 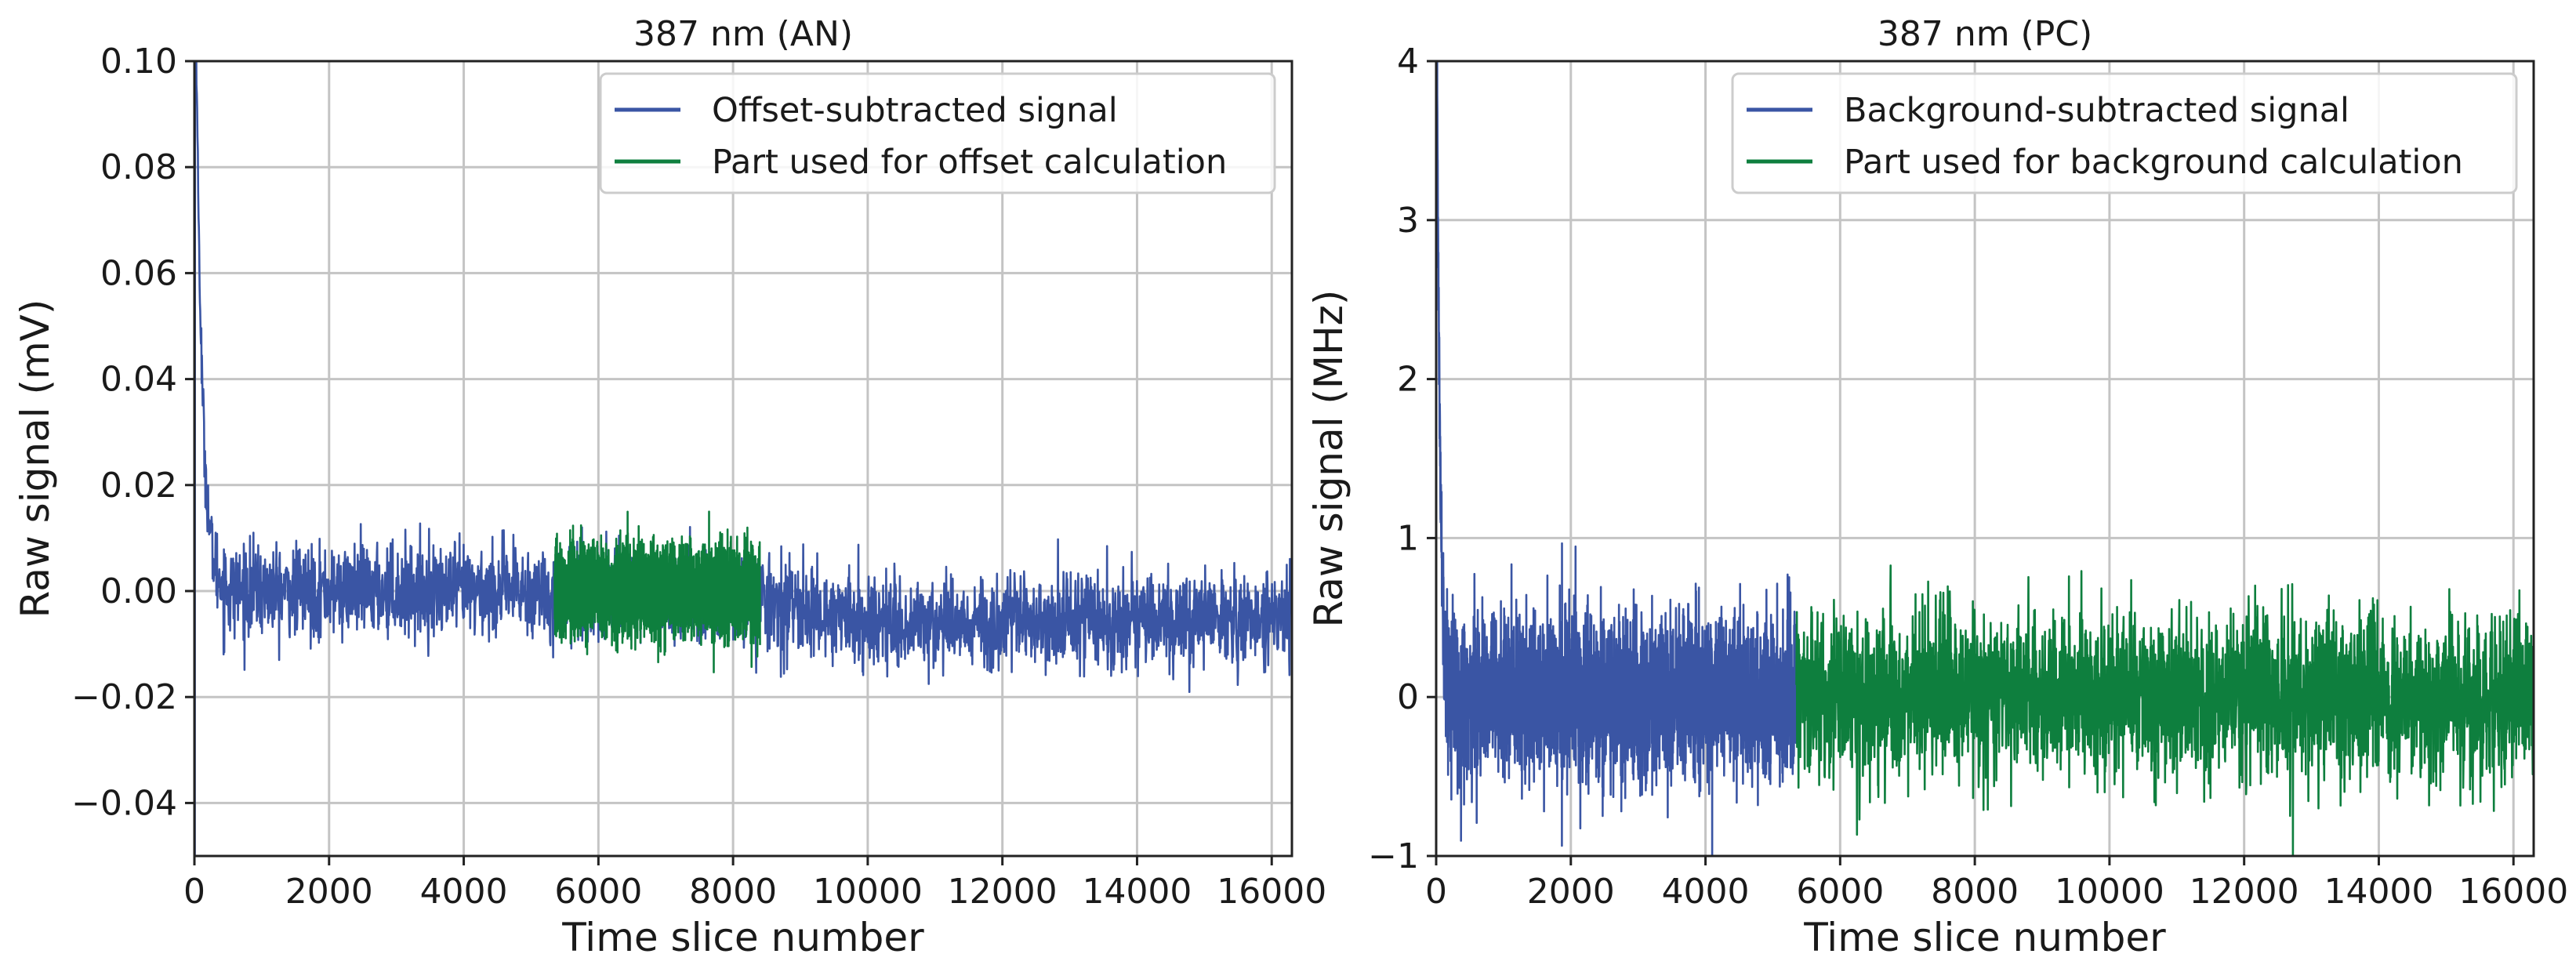 What do you see at coordinates (2109, 892) in the screenshot?
I see `x-tick-label-pc: 10000` at bounding box center [2109, 892].